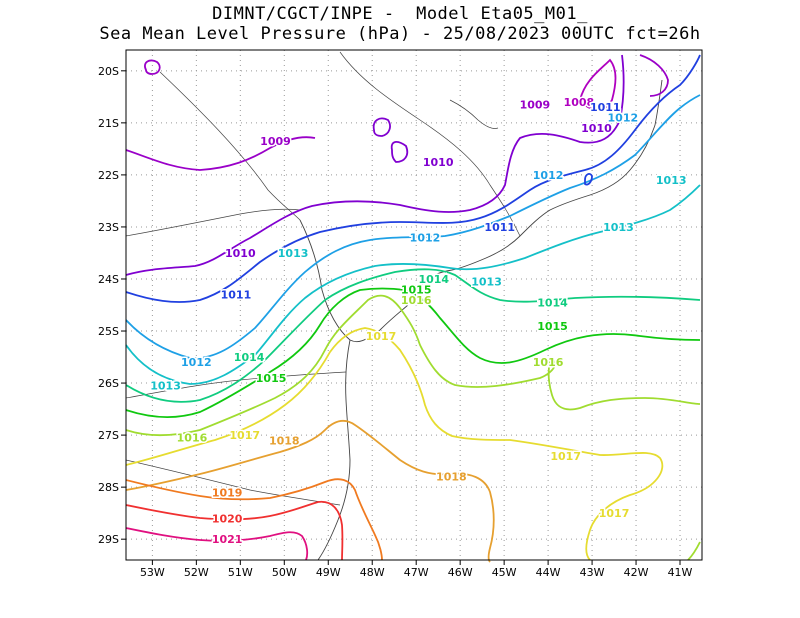 This screenshot has width=800, height=618. What do you see at coordinates (108, 71) in the screenshot?
I see `lat-tick-label: 20S` at bounding box center [108, 71].